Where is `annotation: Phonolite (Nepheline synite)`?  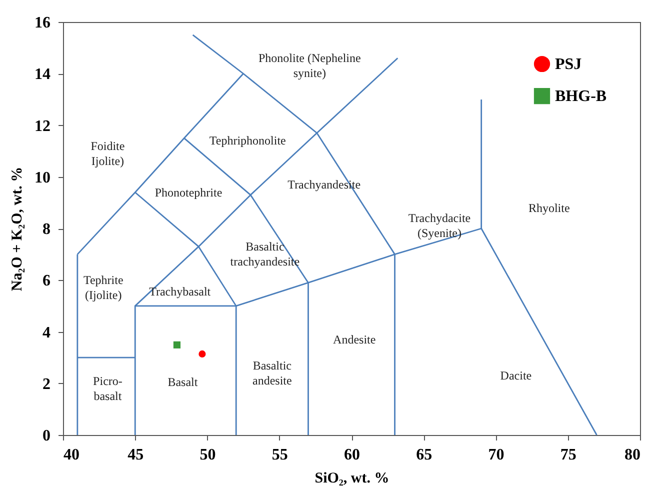 annotation: Phonolite (Nepheline synite) is located at coordinates (309, 65).